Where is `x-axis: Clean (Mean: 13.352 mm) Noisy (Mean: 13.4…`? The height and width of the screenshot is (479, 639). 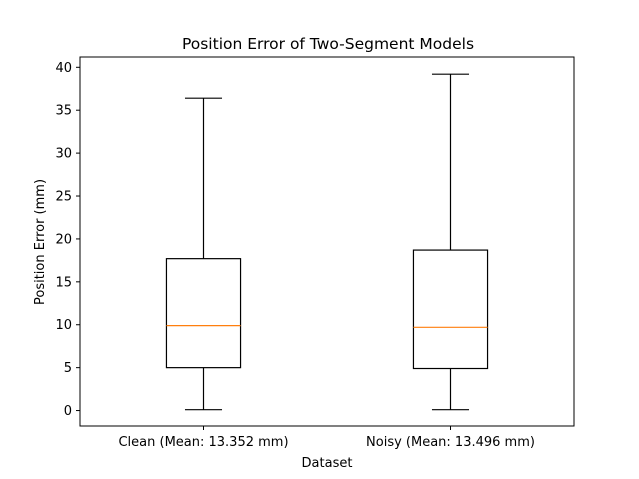 x-axis: Clean (Mean: 13.352 mm) Noisy (Mean: 13.4… is located at coordinates (326, 438).